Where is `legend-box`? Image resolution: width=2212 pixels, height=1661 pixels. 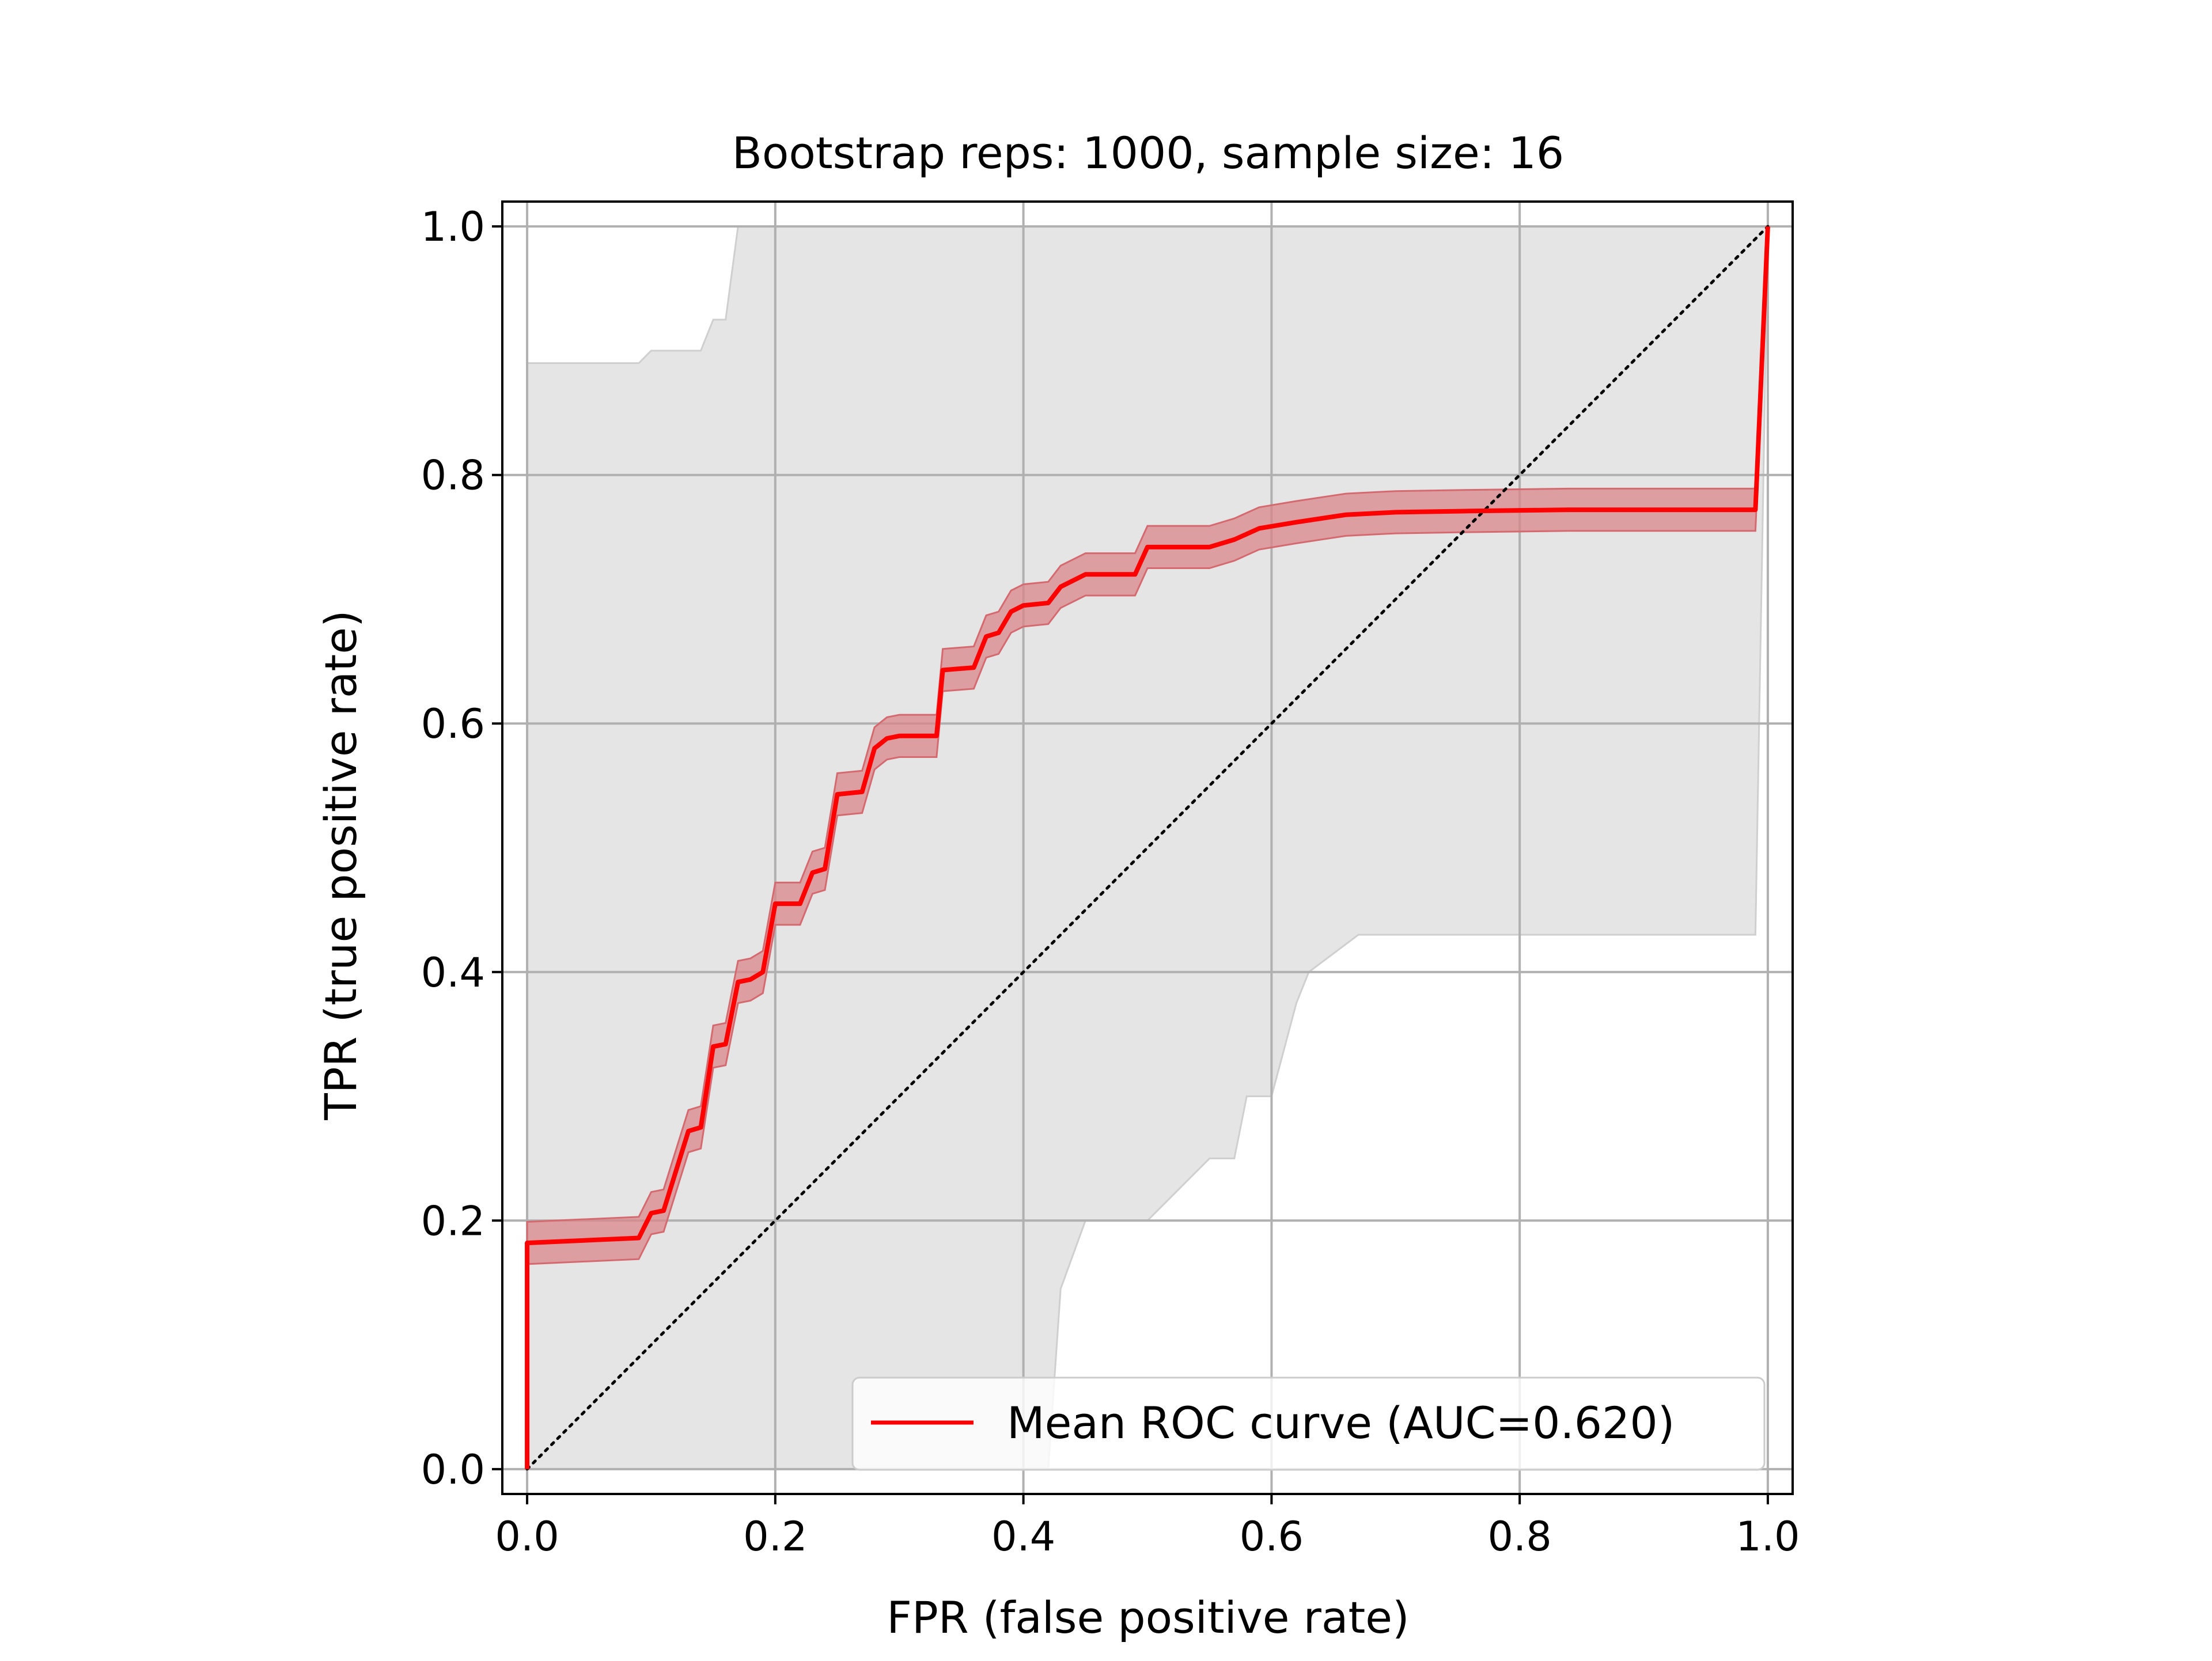 legend-box is located at coordinates (1308, 1423).